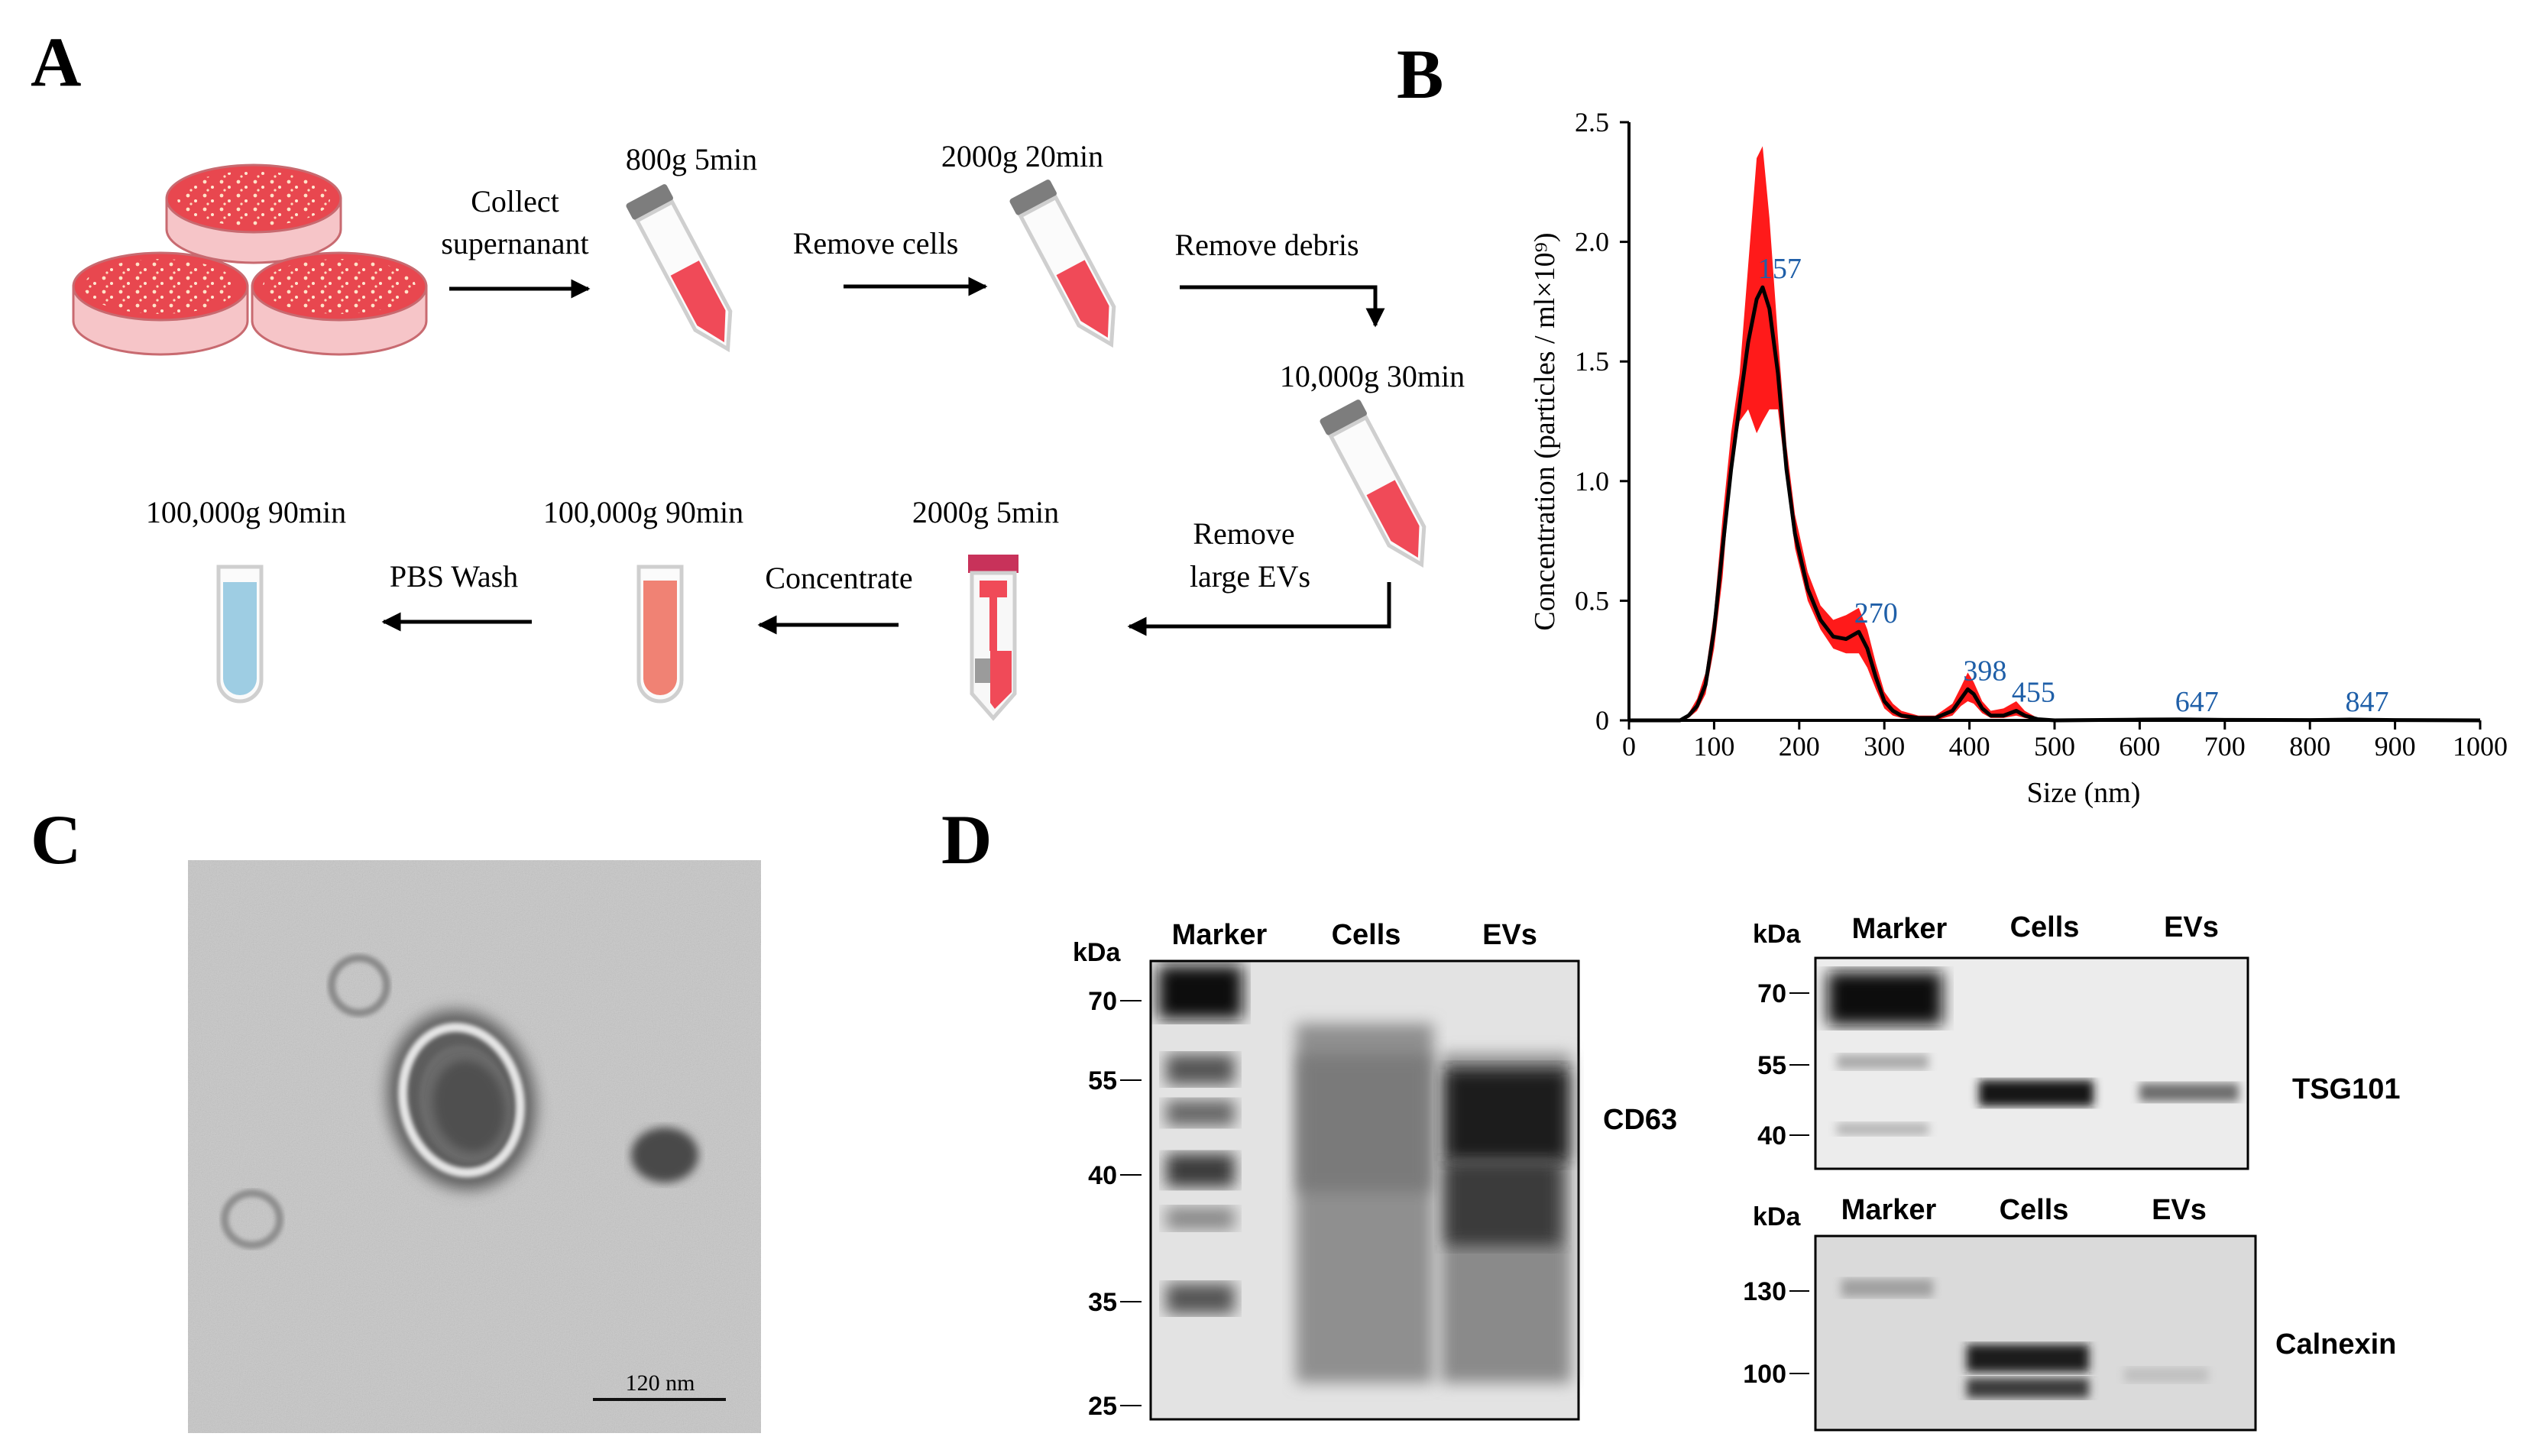 This screenshot has width=2526, height=1456. Describe the element at coordinates (1713, 747) in the screenshot. I see `x-tick-label: 100` at that location.